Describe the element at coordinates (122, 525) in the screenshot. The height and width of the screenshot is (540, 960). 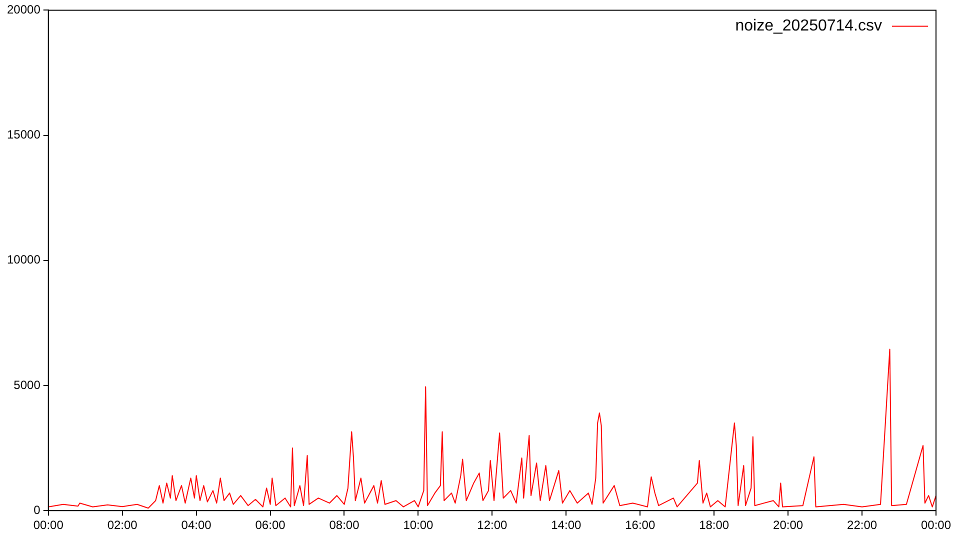
I see `x-tick-label: 02:00` at that location.